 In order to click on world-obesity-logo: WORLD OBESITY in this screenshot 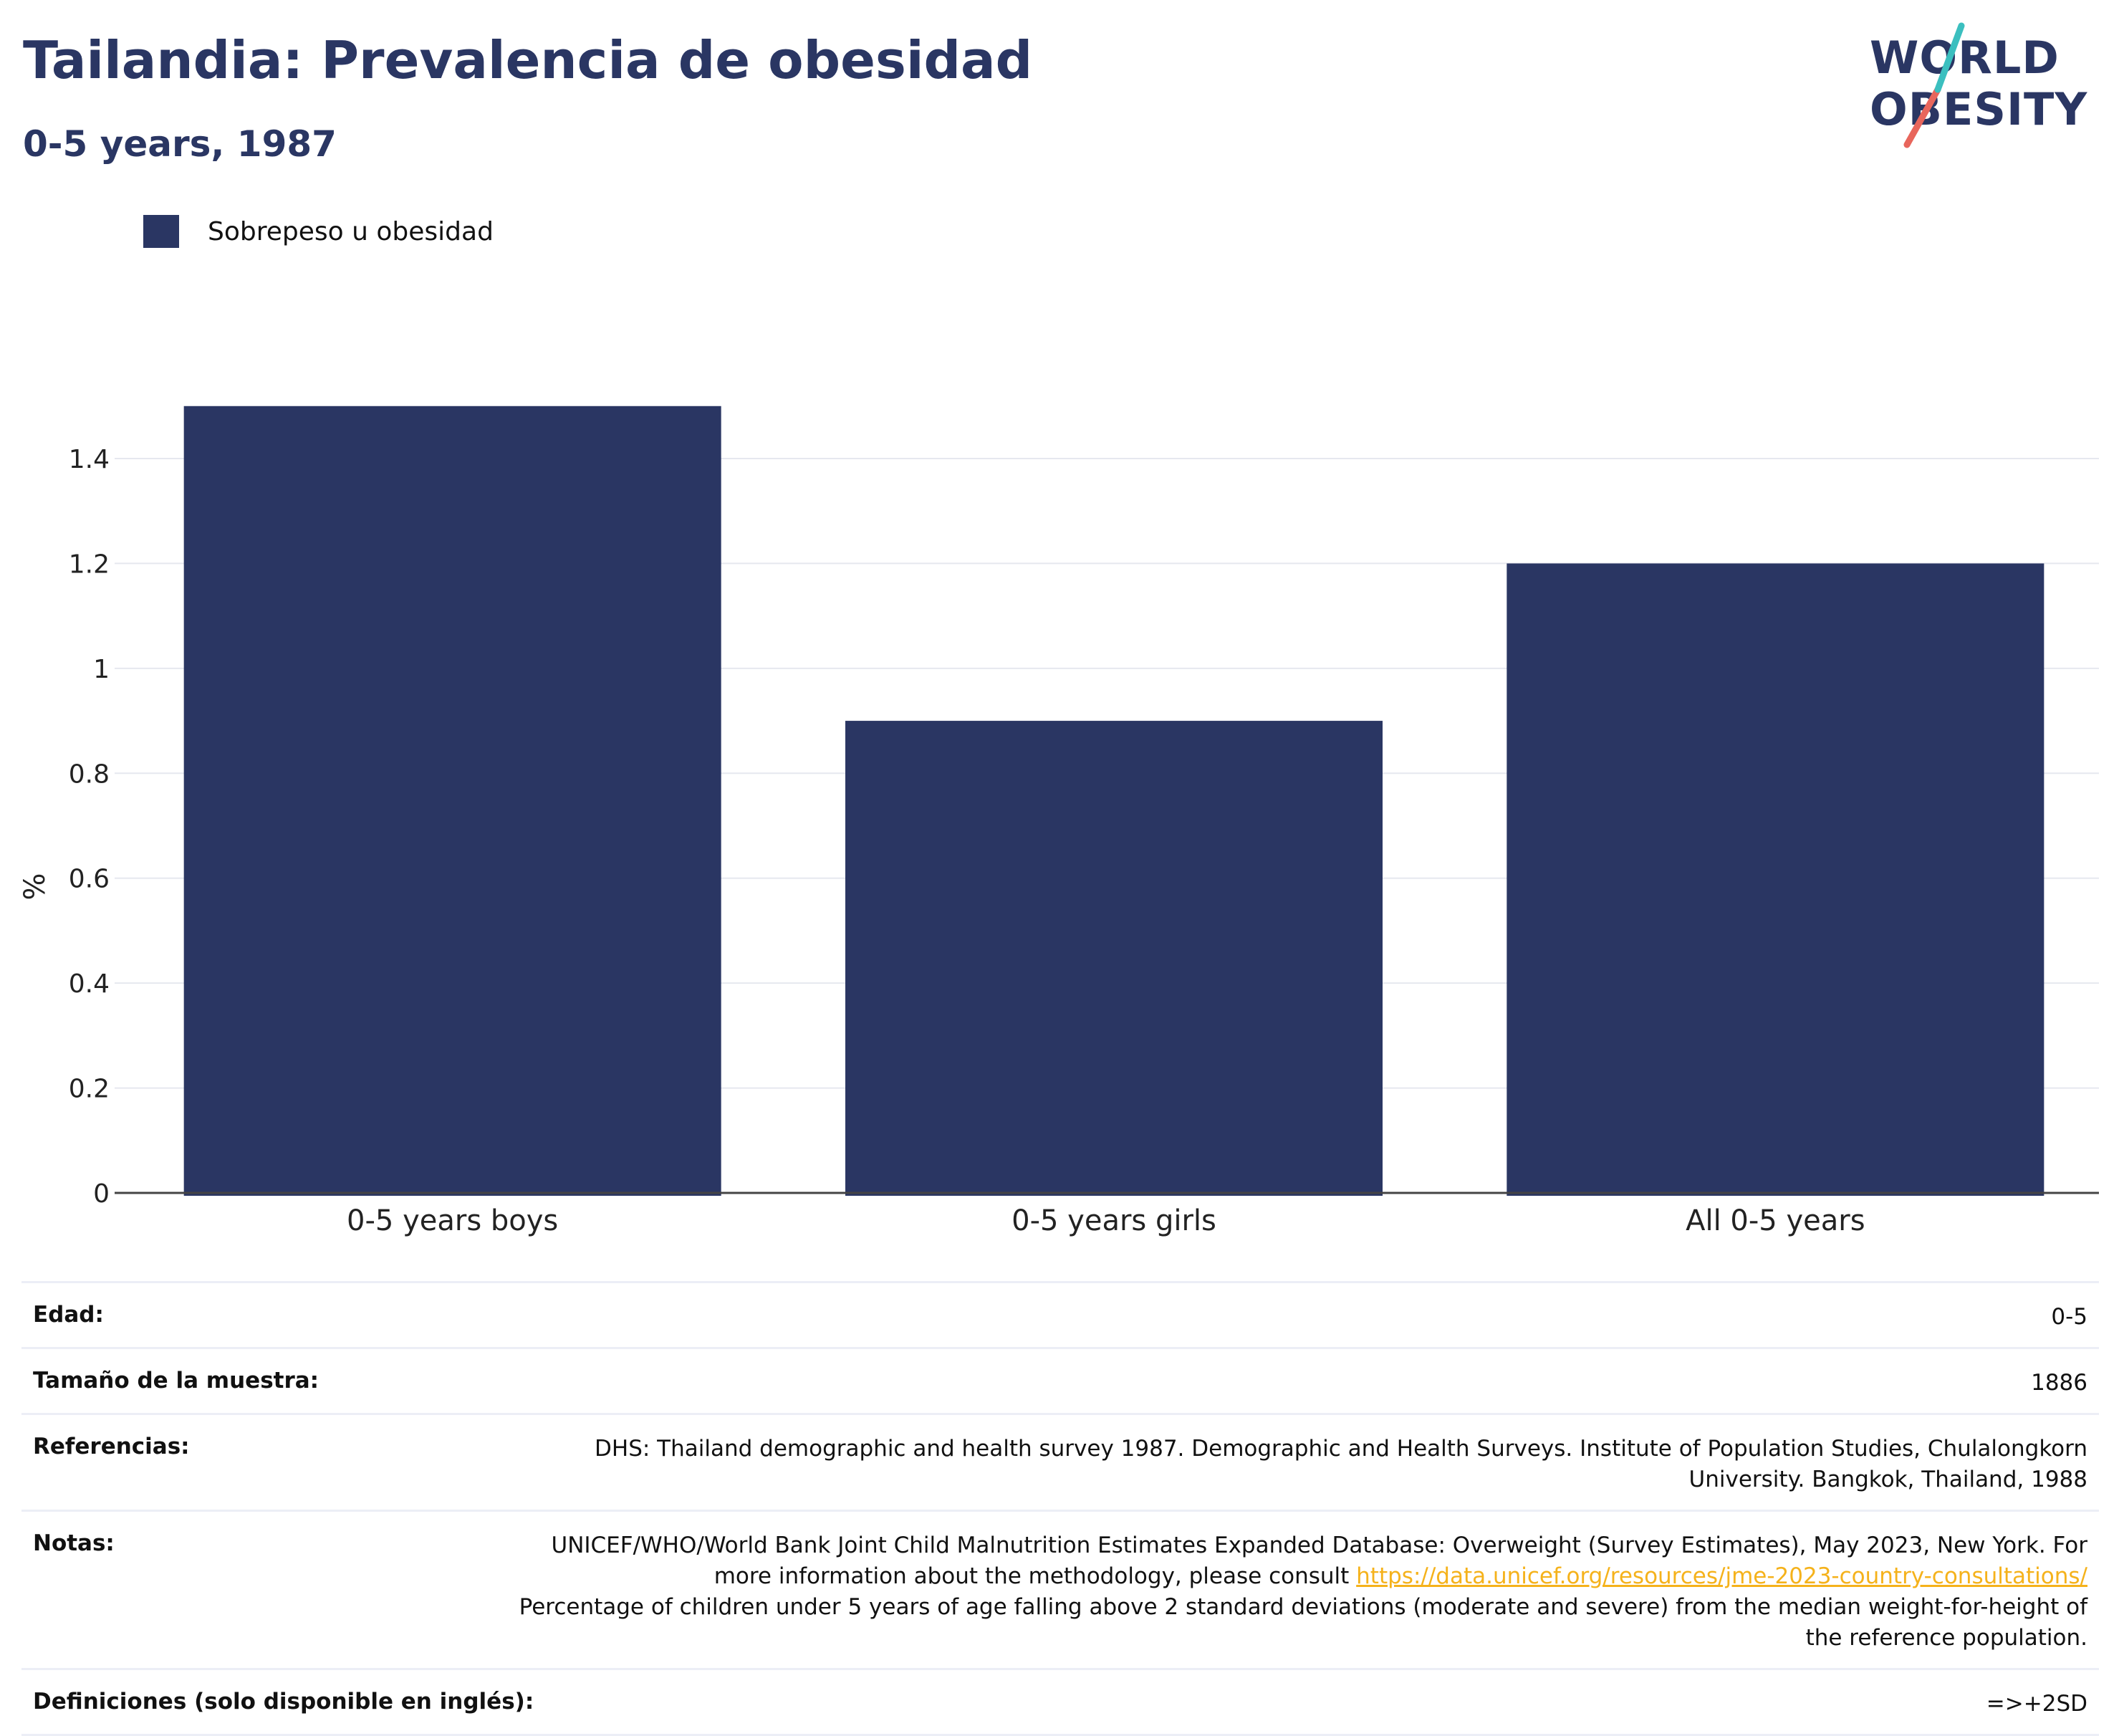, I will do `click(1988, 86)`.